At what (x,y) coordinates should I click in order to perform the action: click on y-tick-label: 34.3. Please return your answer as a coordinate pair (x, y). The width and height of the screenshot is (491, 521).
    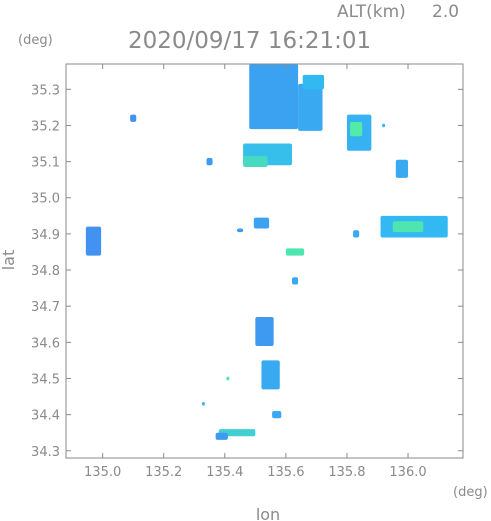
    Looking at the image, I should click on (45, 452).